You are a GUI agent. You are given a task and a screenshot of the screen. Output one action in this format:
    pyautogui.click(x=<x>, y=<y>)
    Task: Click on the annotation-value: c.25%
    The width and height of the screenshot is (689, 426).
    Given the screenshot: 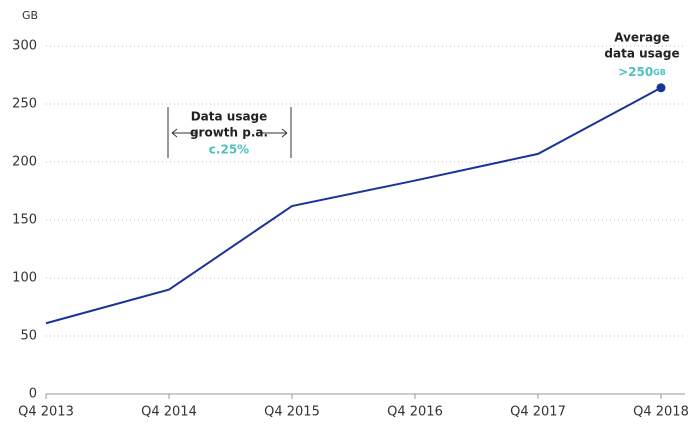 What is the action you would take?
    pyautogui.click(x=229, y=150)
    